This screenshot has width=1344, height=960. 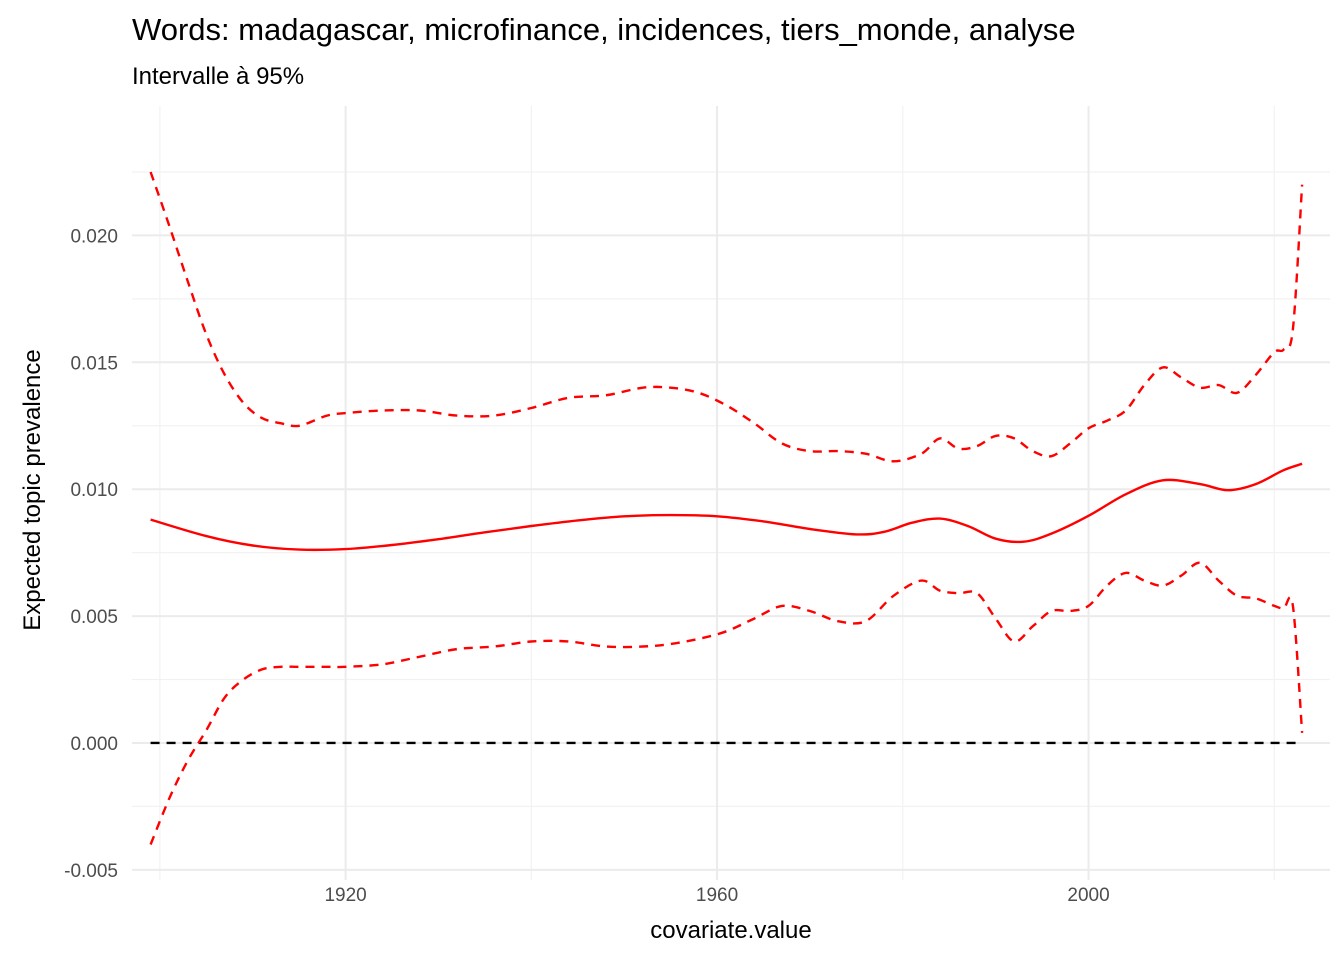 I want to click on y-tick-label: 0.005, so click(x=94, y=617).